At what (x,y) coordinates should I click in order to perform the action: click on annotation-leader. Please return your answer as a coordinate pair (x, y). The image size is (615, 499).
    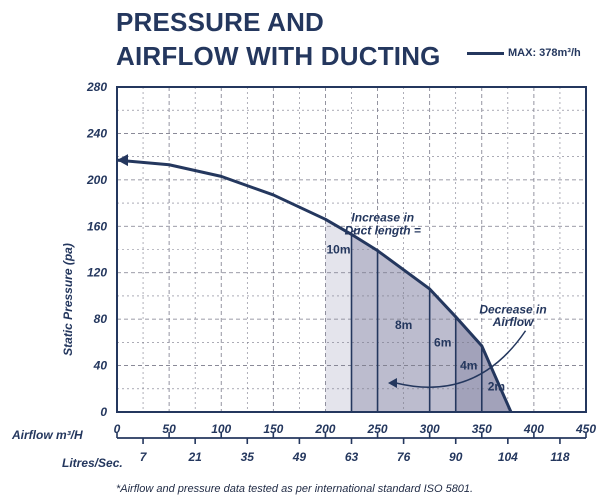
    Looking at the image, I should click on (355, 230).